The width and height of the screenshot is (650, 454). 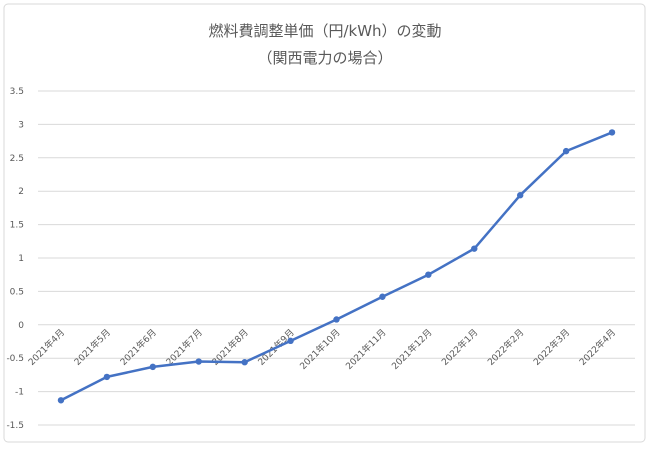 What do you see at coordinates (19, 393) in the screenshot?
I see `y-tick-label: -1` at bounding box center [19, 393].